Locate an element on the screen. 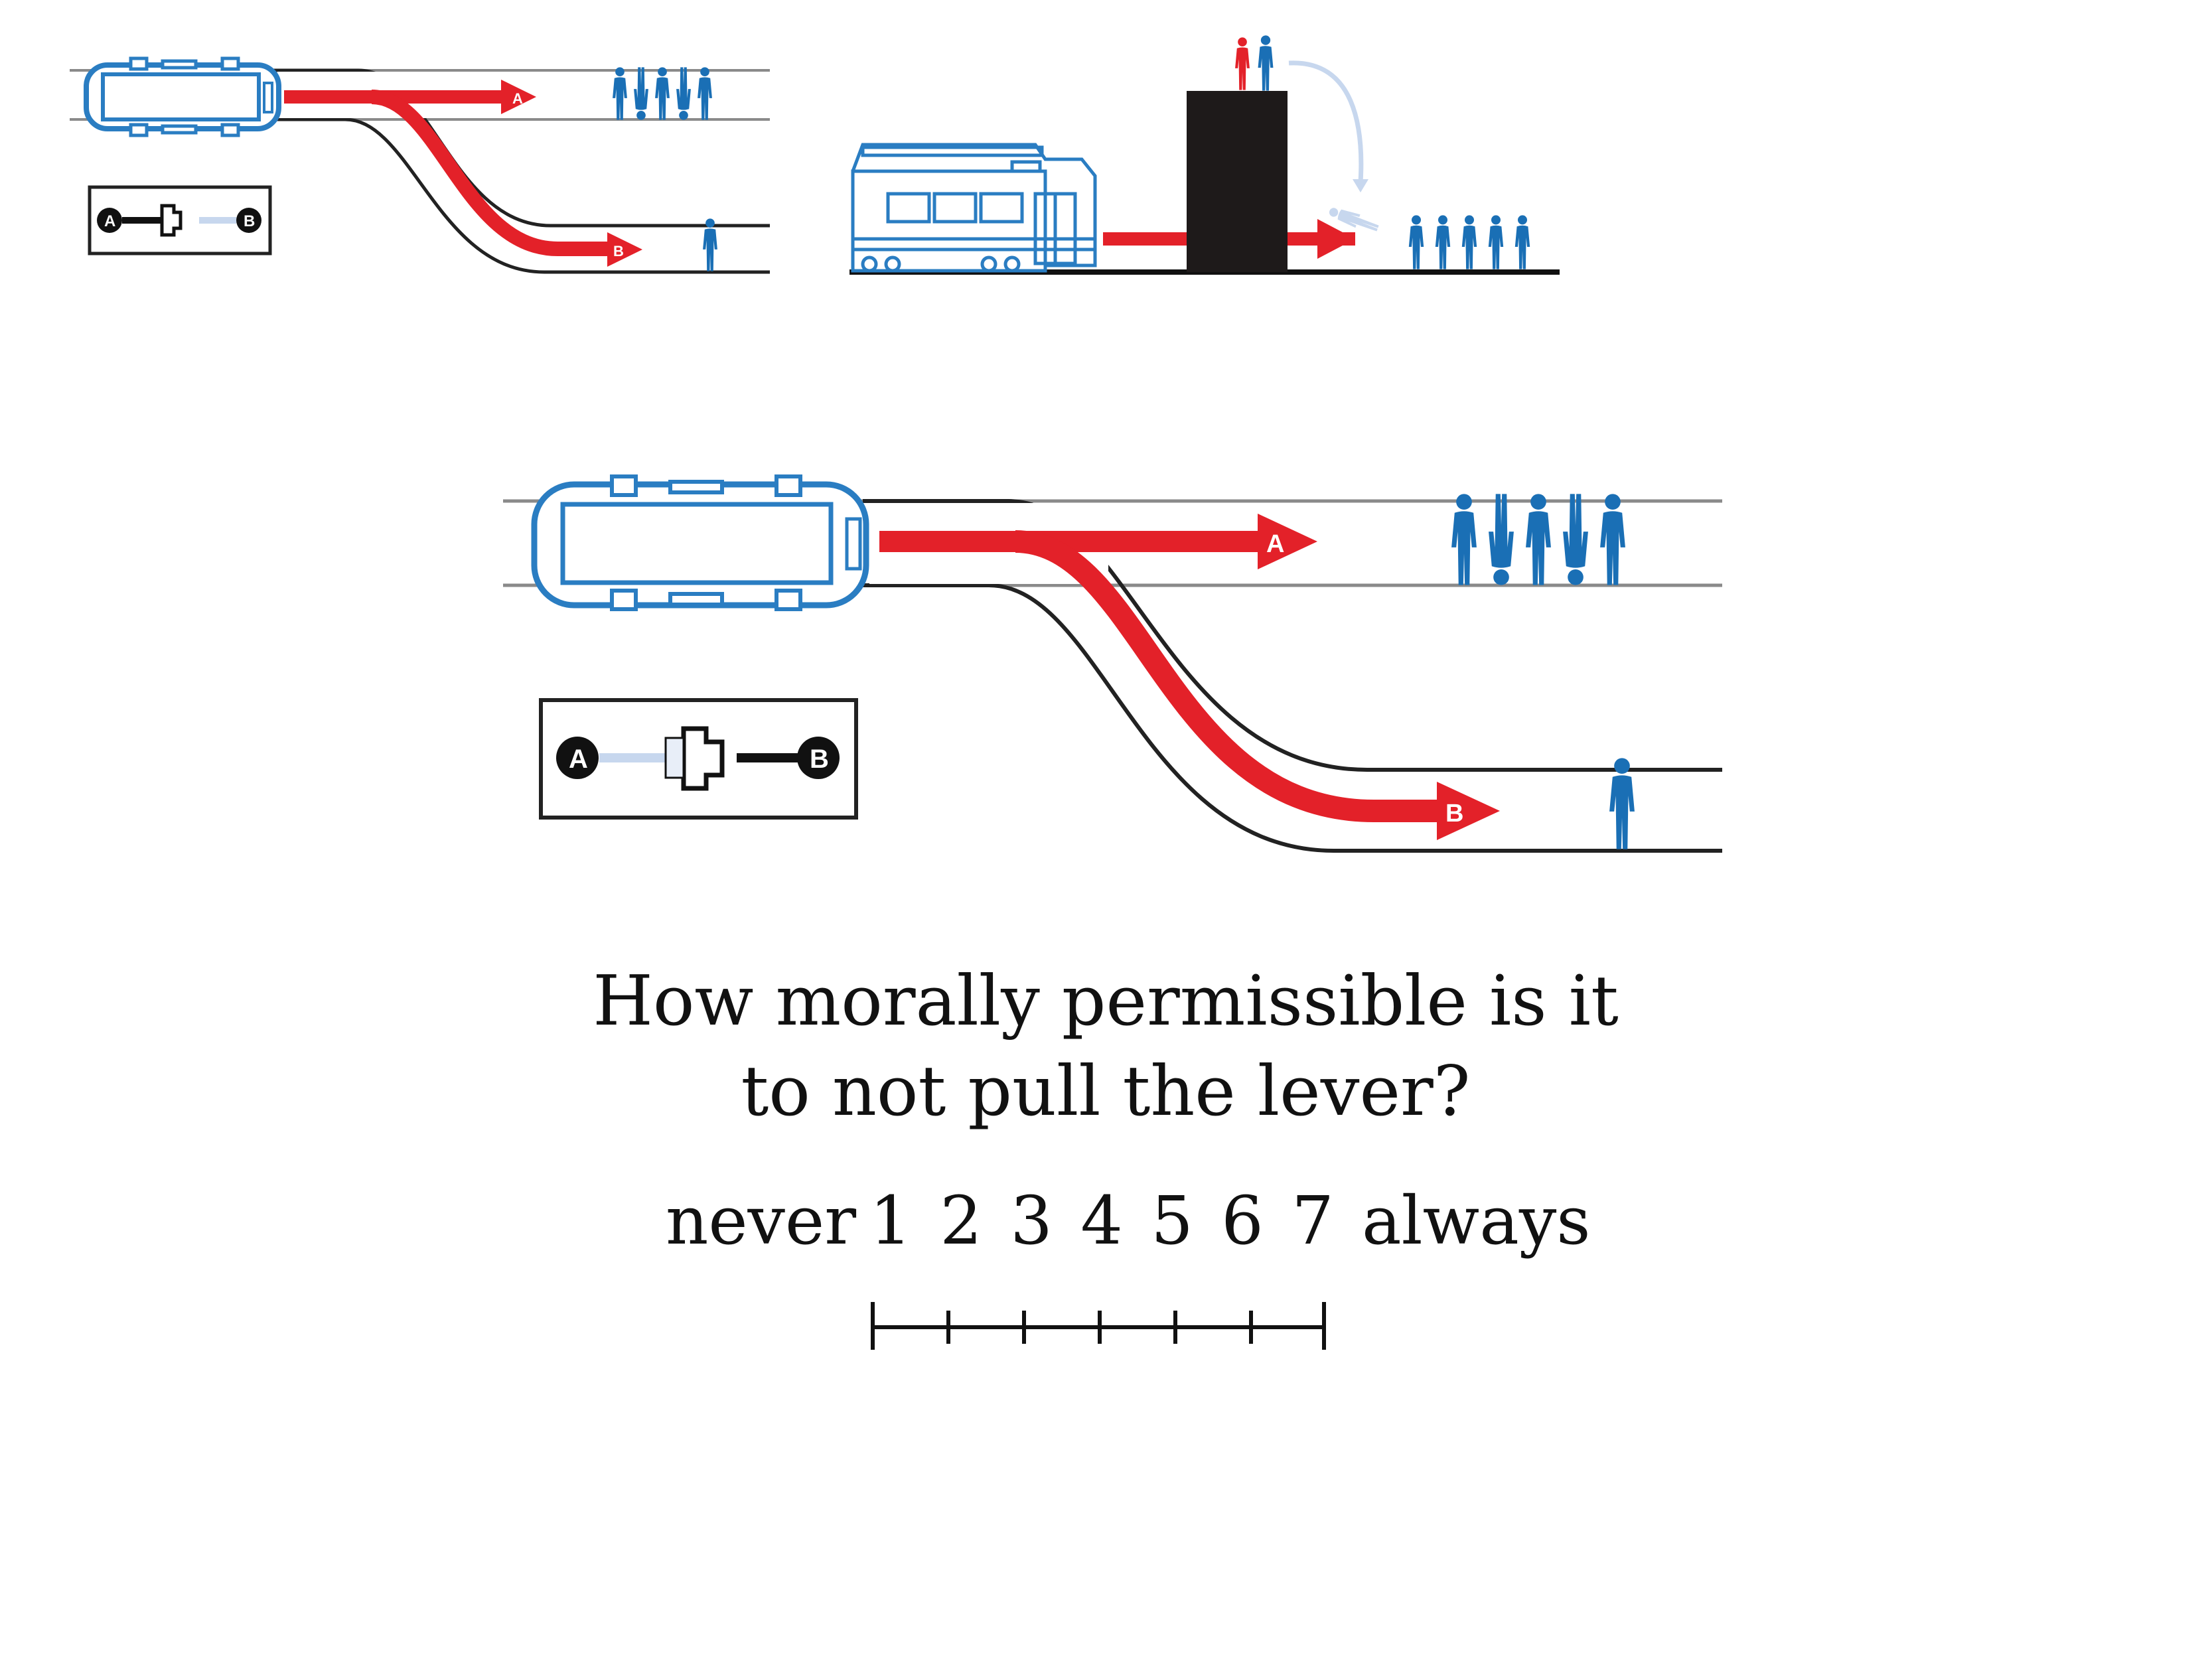  bystander-icon is located at coordinates (1242, 63).